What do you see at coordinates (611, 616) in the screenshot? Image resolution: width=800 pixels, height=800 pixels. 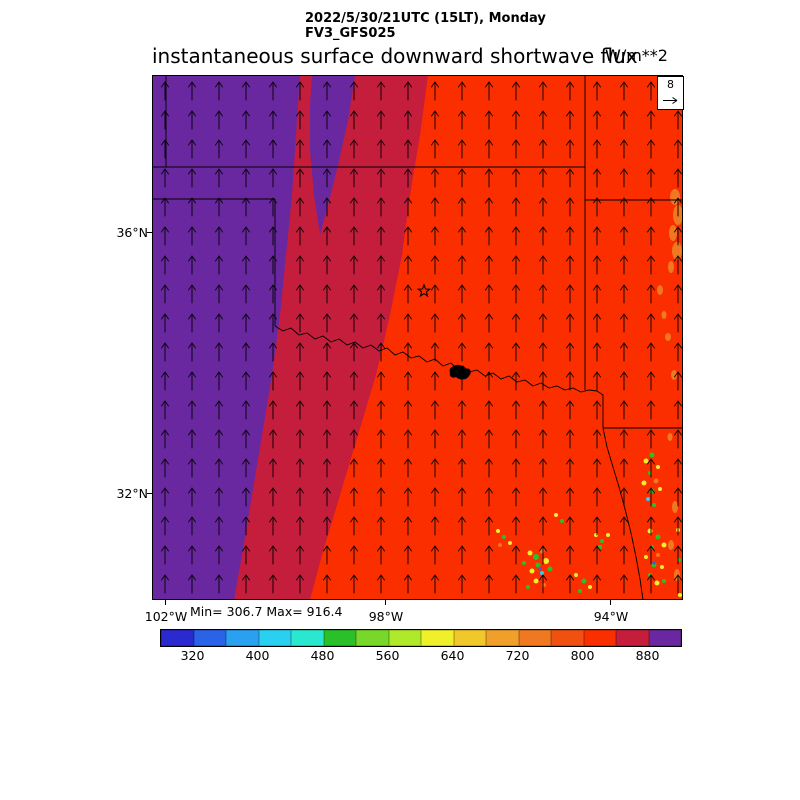 I see `lon-label-94w: 94°W` at bounding box center [611, 616].